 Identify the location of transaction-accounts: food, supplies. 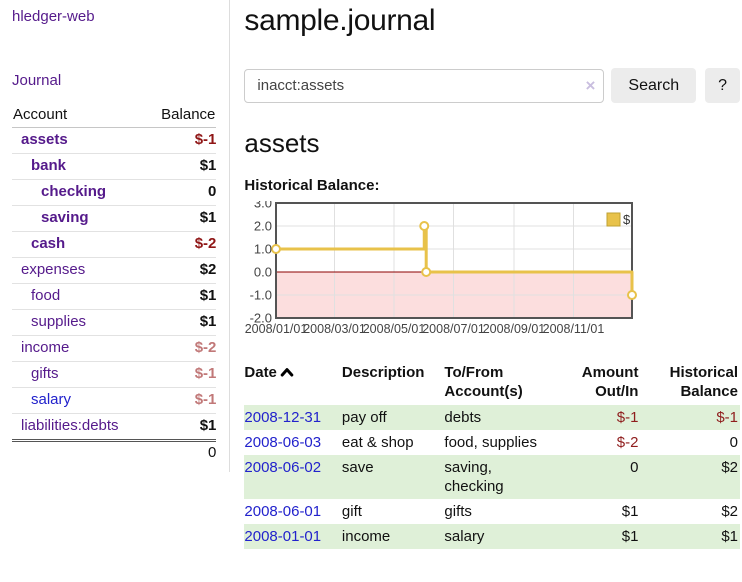
(490, 442).